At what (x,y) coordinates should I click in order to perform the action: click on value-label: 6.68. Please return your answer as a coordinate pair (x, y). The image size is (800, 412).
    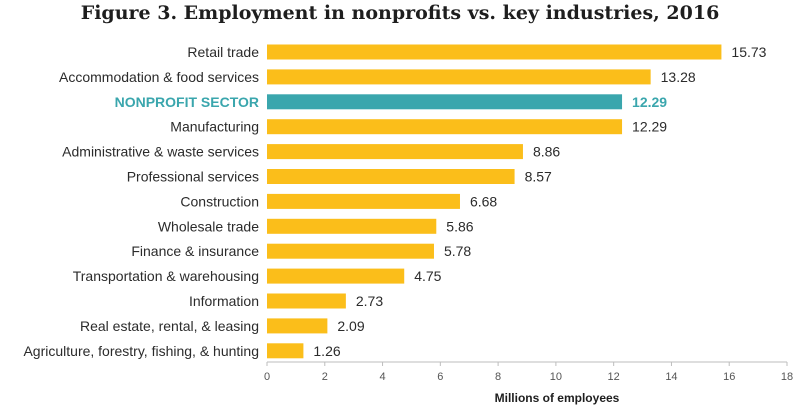
    Looking at the image, I should click on (483, 201).